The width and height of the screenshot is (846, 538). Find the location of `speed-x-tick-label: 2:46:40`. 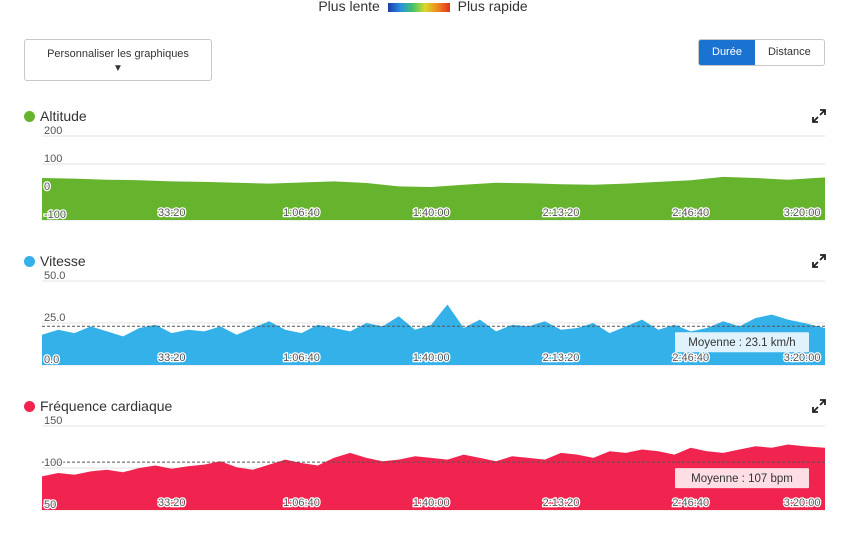

speed-x-tick-label: 2:46:40 is located at coordinates (690, 358).